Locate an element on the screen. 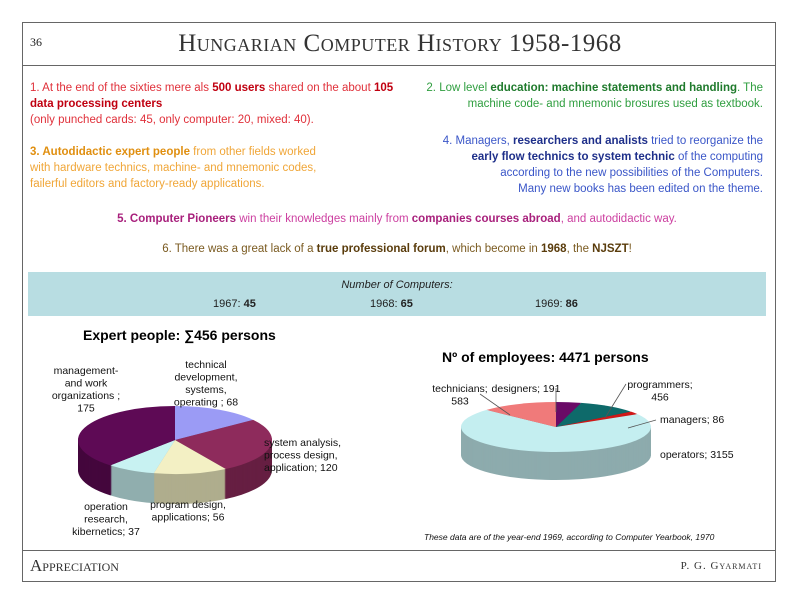 The height and width of the screenshot is (600, 800). expert-pie is located at coordinates (174, 455).